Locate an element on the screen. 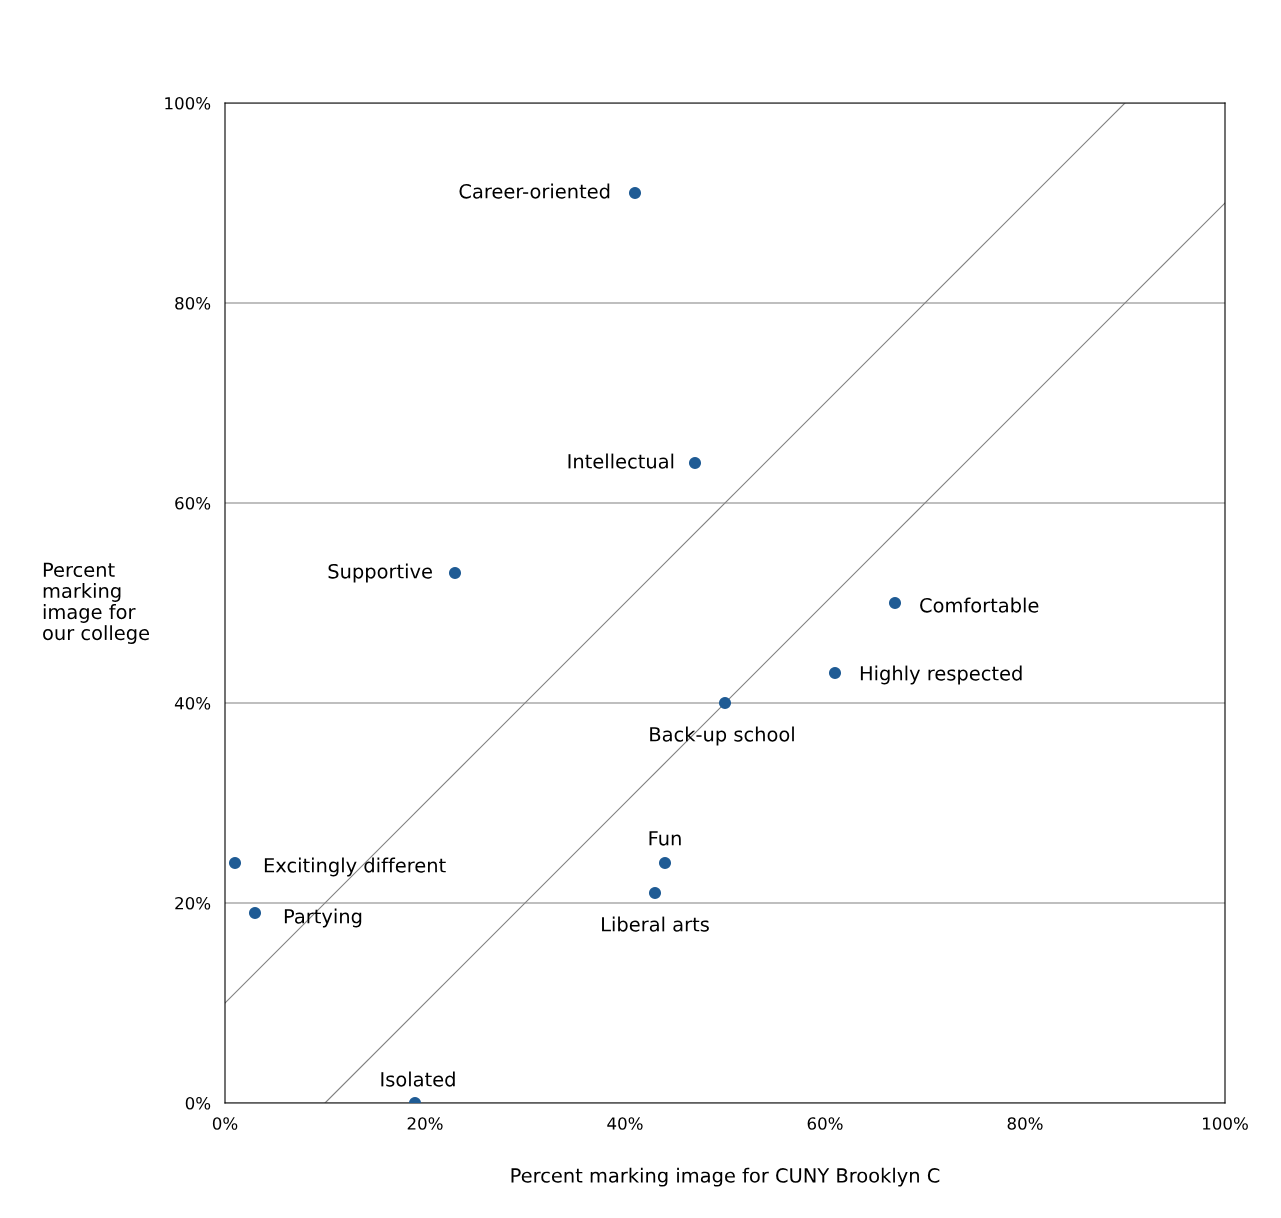 The image size is (1281, 1218). x-axis-title: Percent marking image for CUNY Brooklyn C is located at coordinates (725, 1177).